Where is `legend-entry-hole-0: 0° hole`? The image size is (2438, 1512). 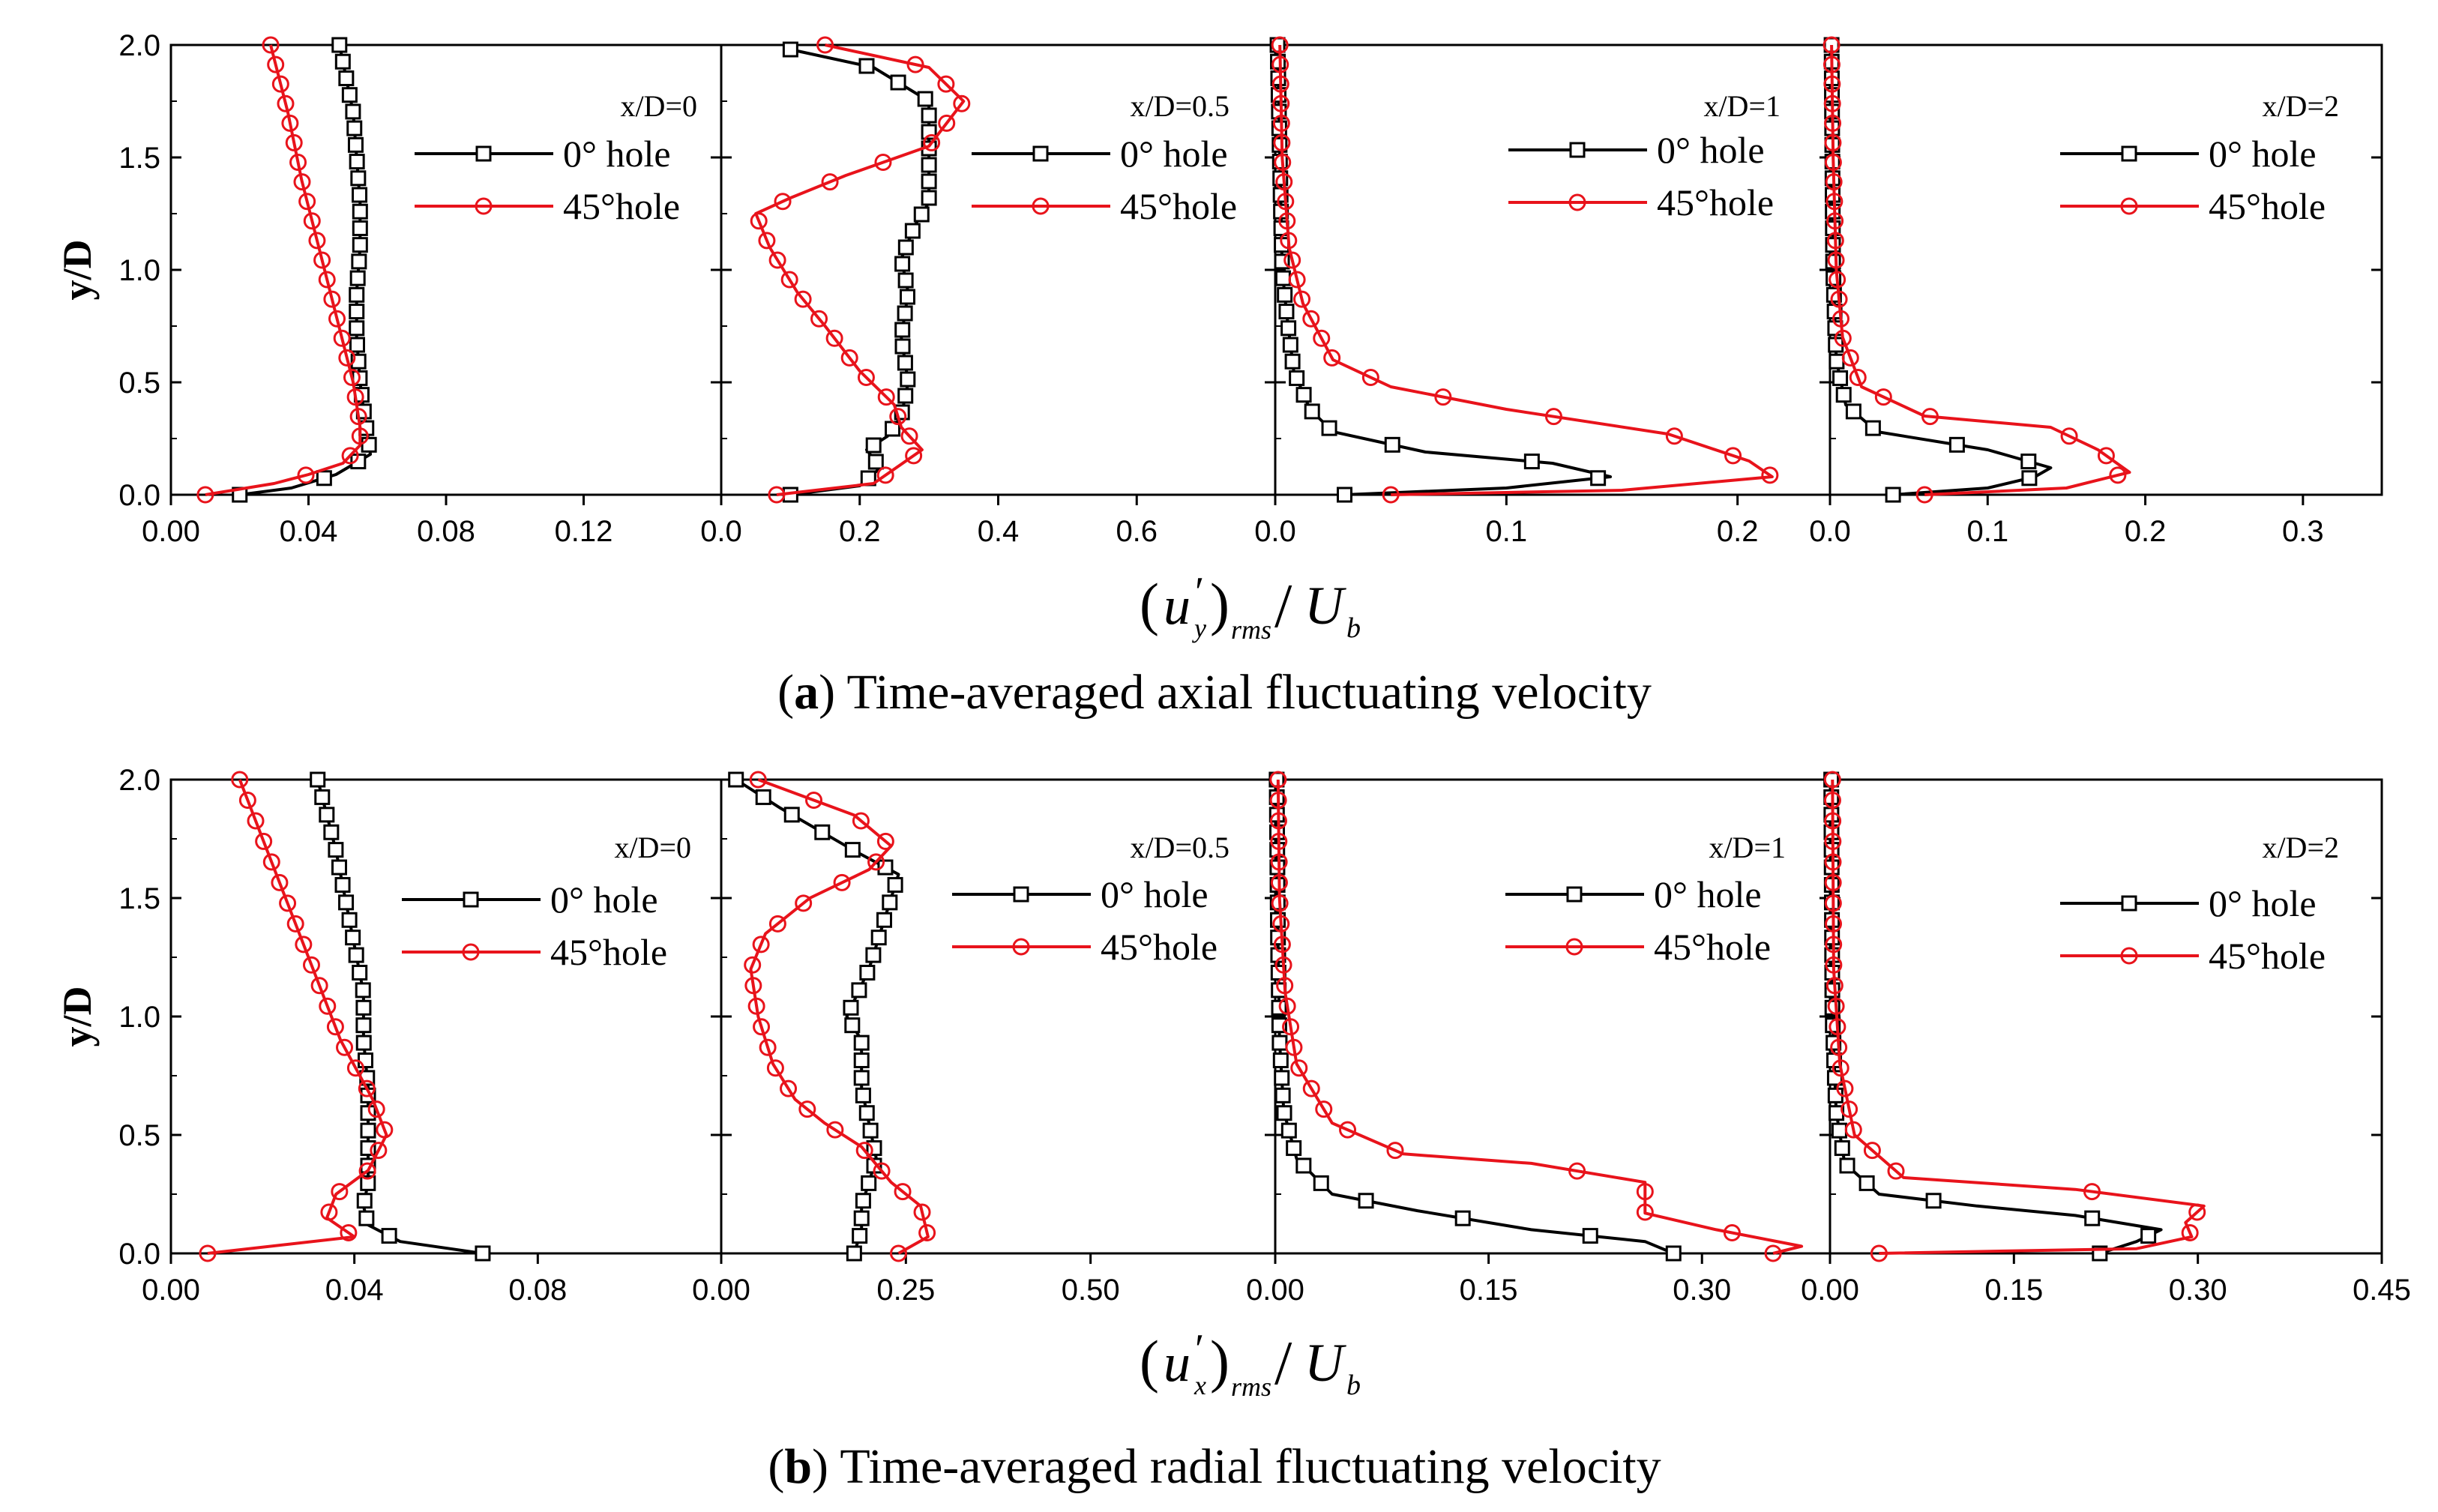 legend-entry-hole-0: 0° hole is located at coordinates (2188, 903).